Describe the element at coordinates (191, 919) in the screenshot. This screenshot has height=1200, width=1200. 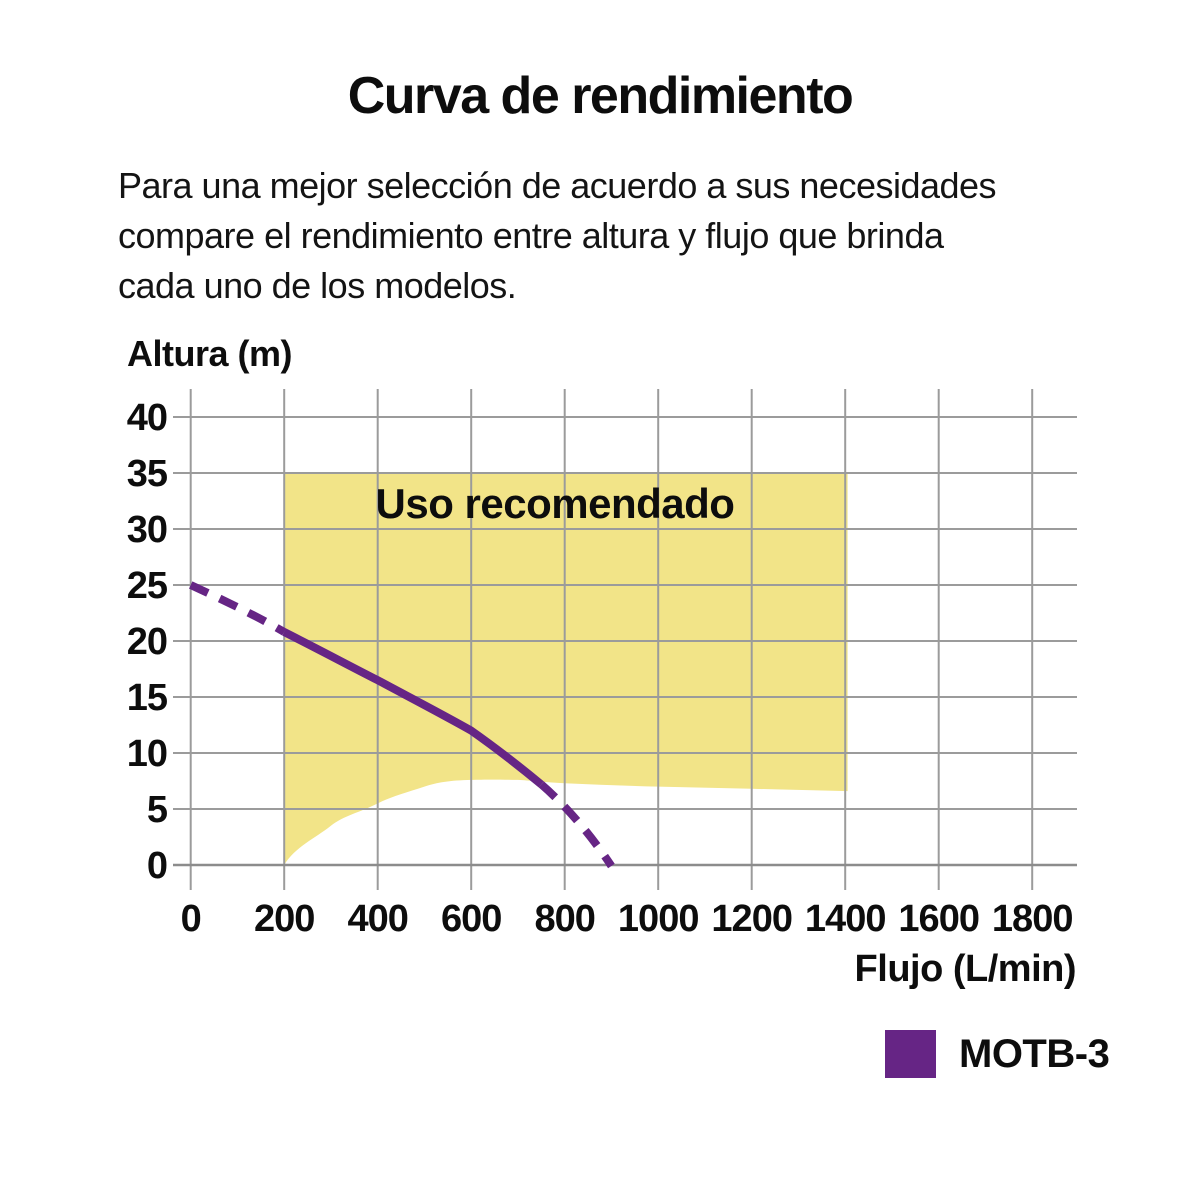
I see `x-tick-0: 0` at that location.